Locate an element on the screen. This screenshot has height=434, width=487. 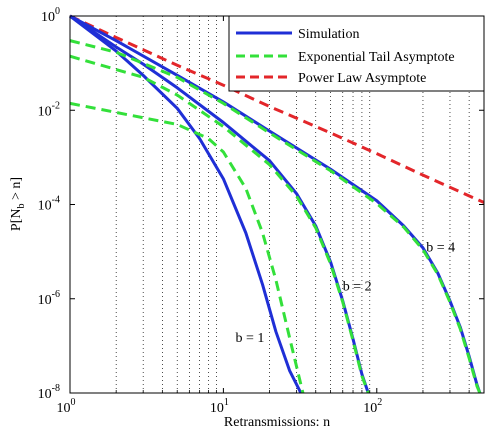
x-tick-label: 10² is located at coordinates (372, 406).